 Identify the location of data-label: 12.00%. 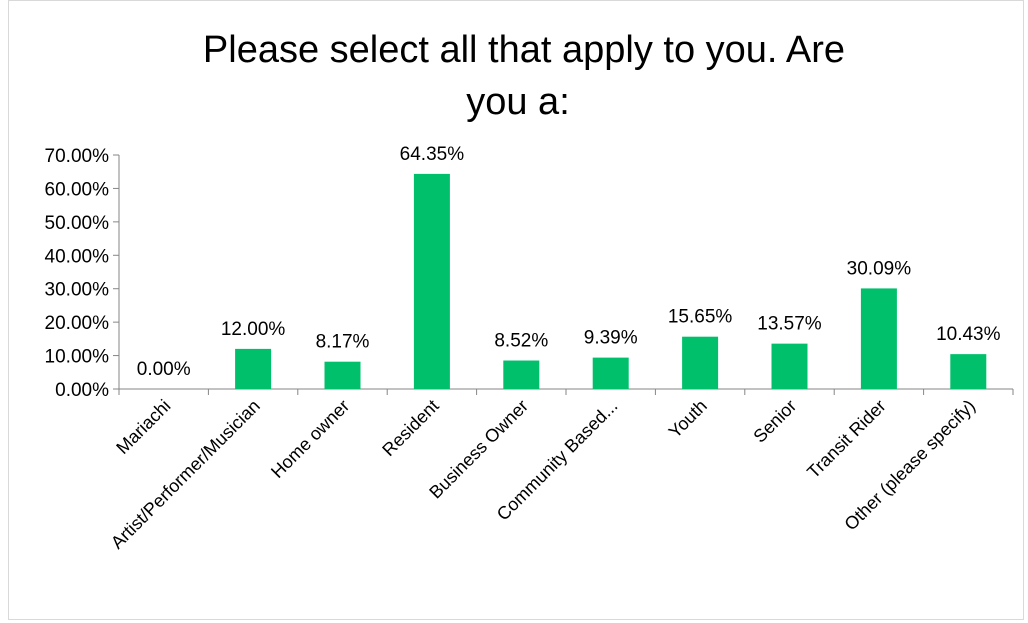
(253, 329).